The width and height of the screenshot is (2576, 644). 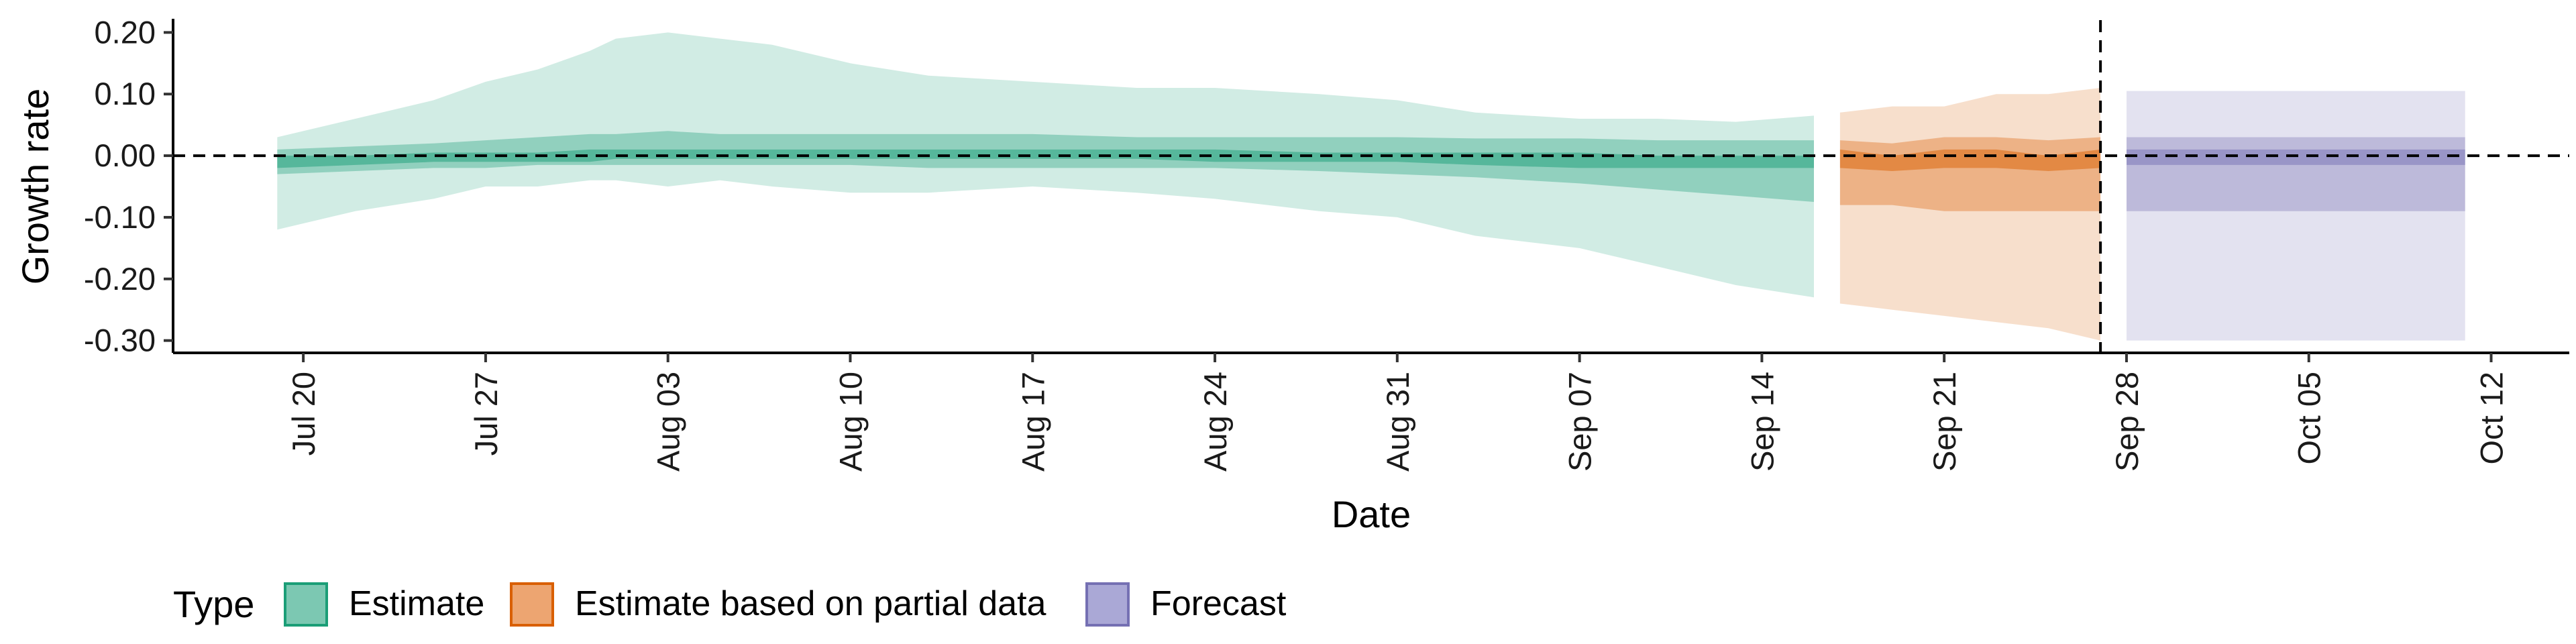 I want to click on x-tick-label: Sep 28, so click(x=2127, y=422).